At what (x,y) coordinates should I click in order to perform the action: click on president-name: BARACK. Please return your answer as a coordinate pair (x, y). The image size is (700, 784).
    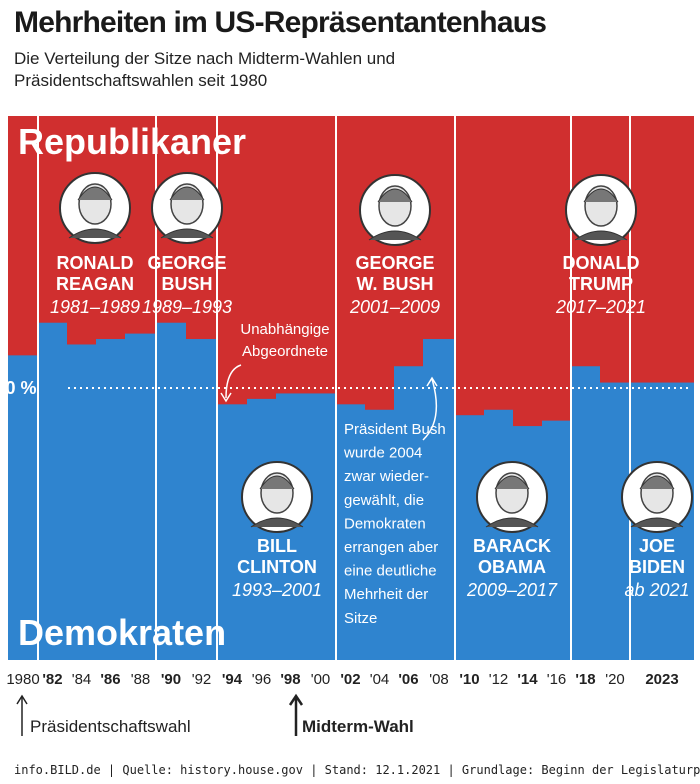
    Looking at the image, I should click on (512, 546).